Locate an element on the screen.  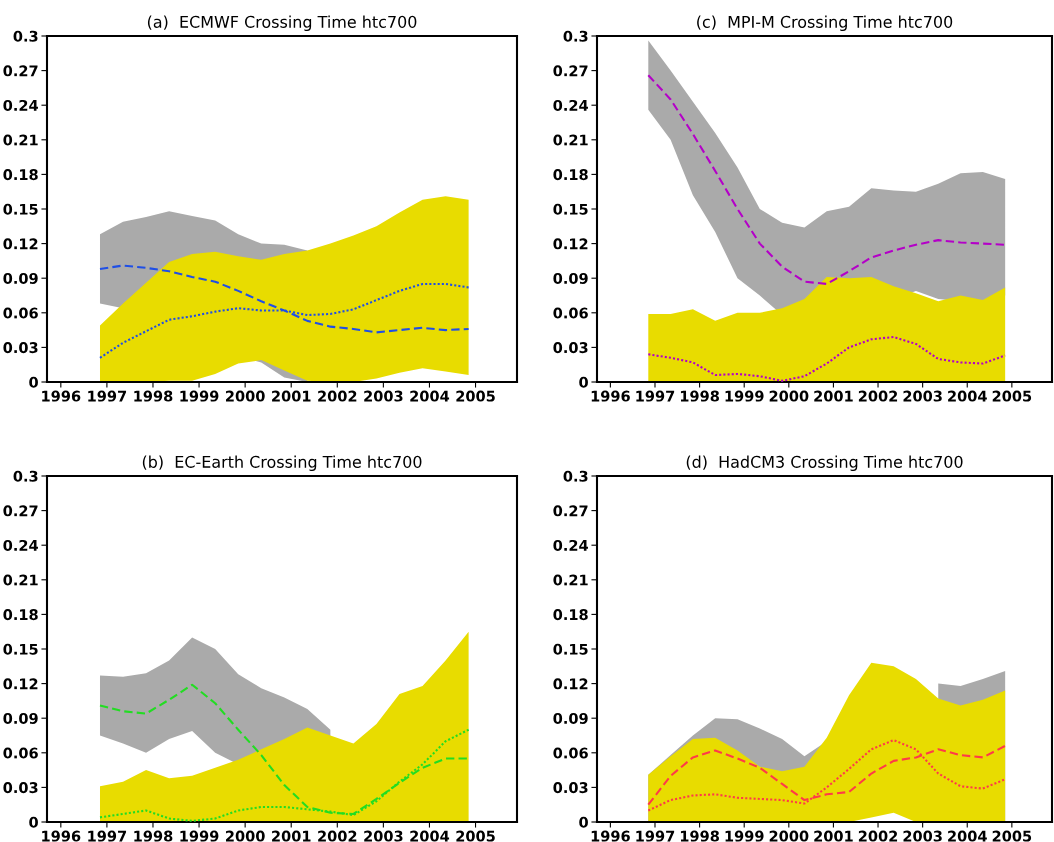
chart-title: (d) HadCM3 Crossing Time htc700 is located at coordinates (824, 463).